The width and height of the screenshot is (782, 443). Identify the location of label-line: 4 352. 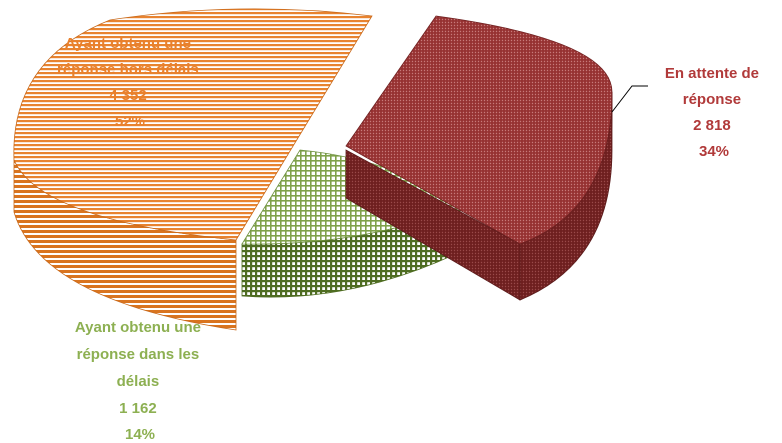
(128, 95).